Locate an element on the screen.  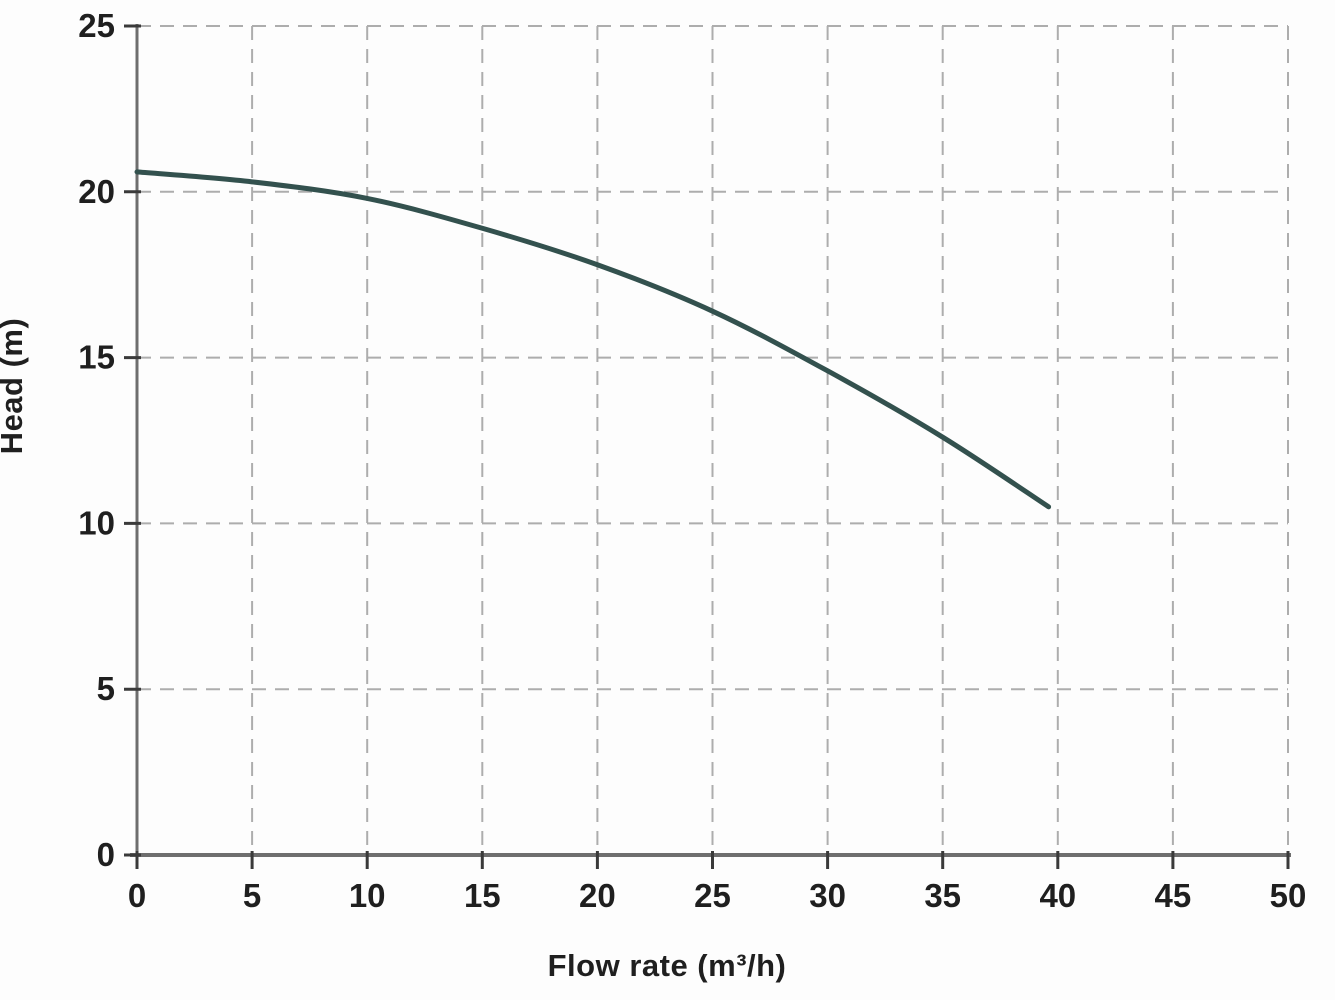
y-tick-label: 10 is located at coordinates (96, 522).